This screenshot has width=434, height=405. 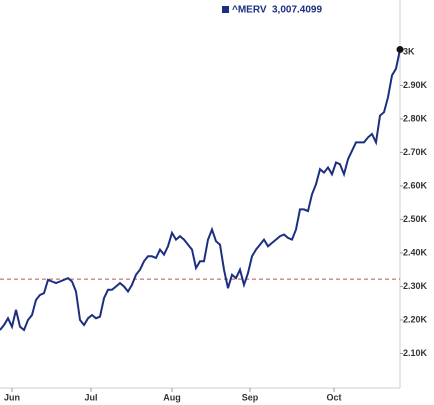 What do you see at coordinates (415, 152) in the screenshot?
I see `y-tick-label: 2.70K` at bounding box center [415, 152].